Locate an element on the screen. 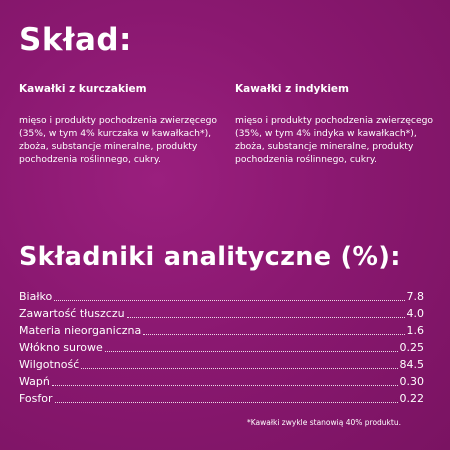 The height and width of the screenshot is (450, 450). chicken-heading: Kawałki z kurczakiem is located at coordinates (83, 89).